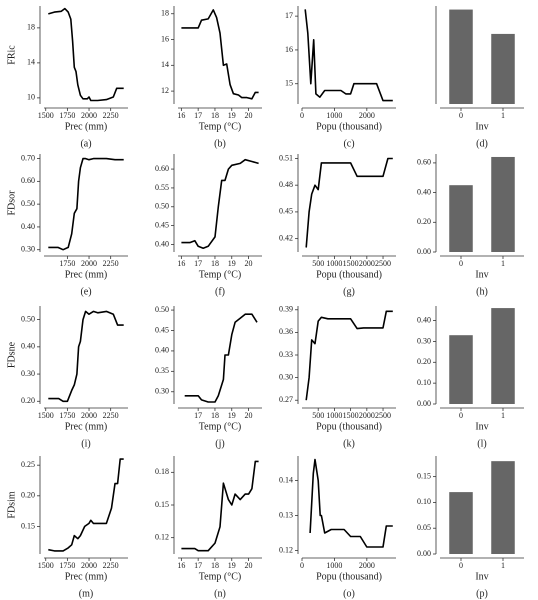 Image resolution: width=538 pixels, height=600 pixels. Describe the element at coordinates (85, 143) in the screenshot. I see `panel-caption: (a)` at that location.